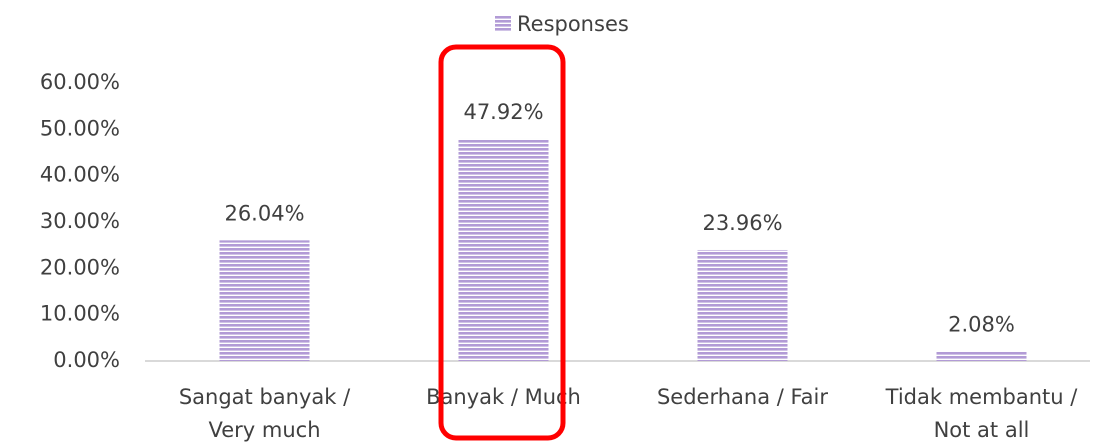 The height and width of the screenshot is (445, 1102). Describe the element at coordinates (503, 112) in the screenshot. I see `data-label: 47.92%` at that location.